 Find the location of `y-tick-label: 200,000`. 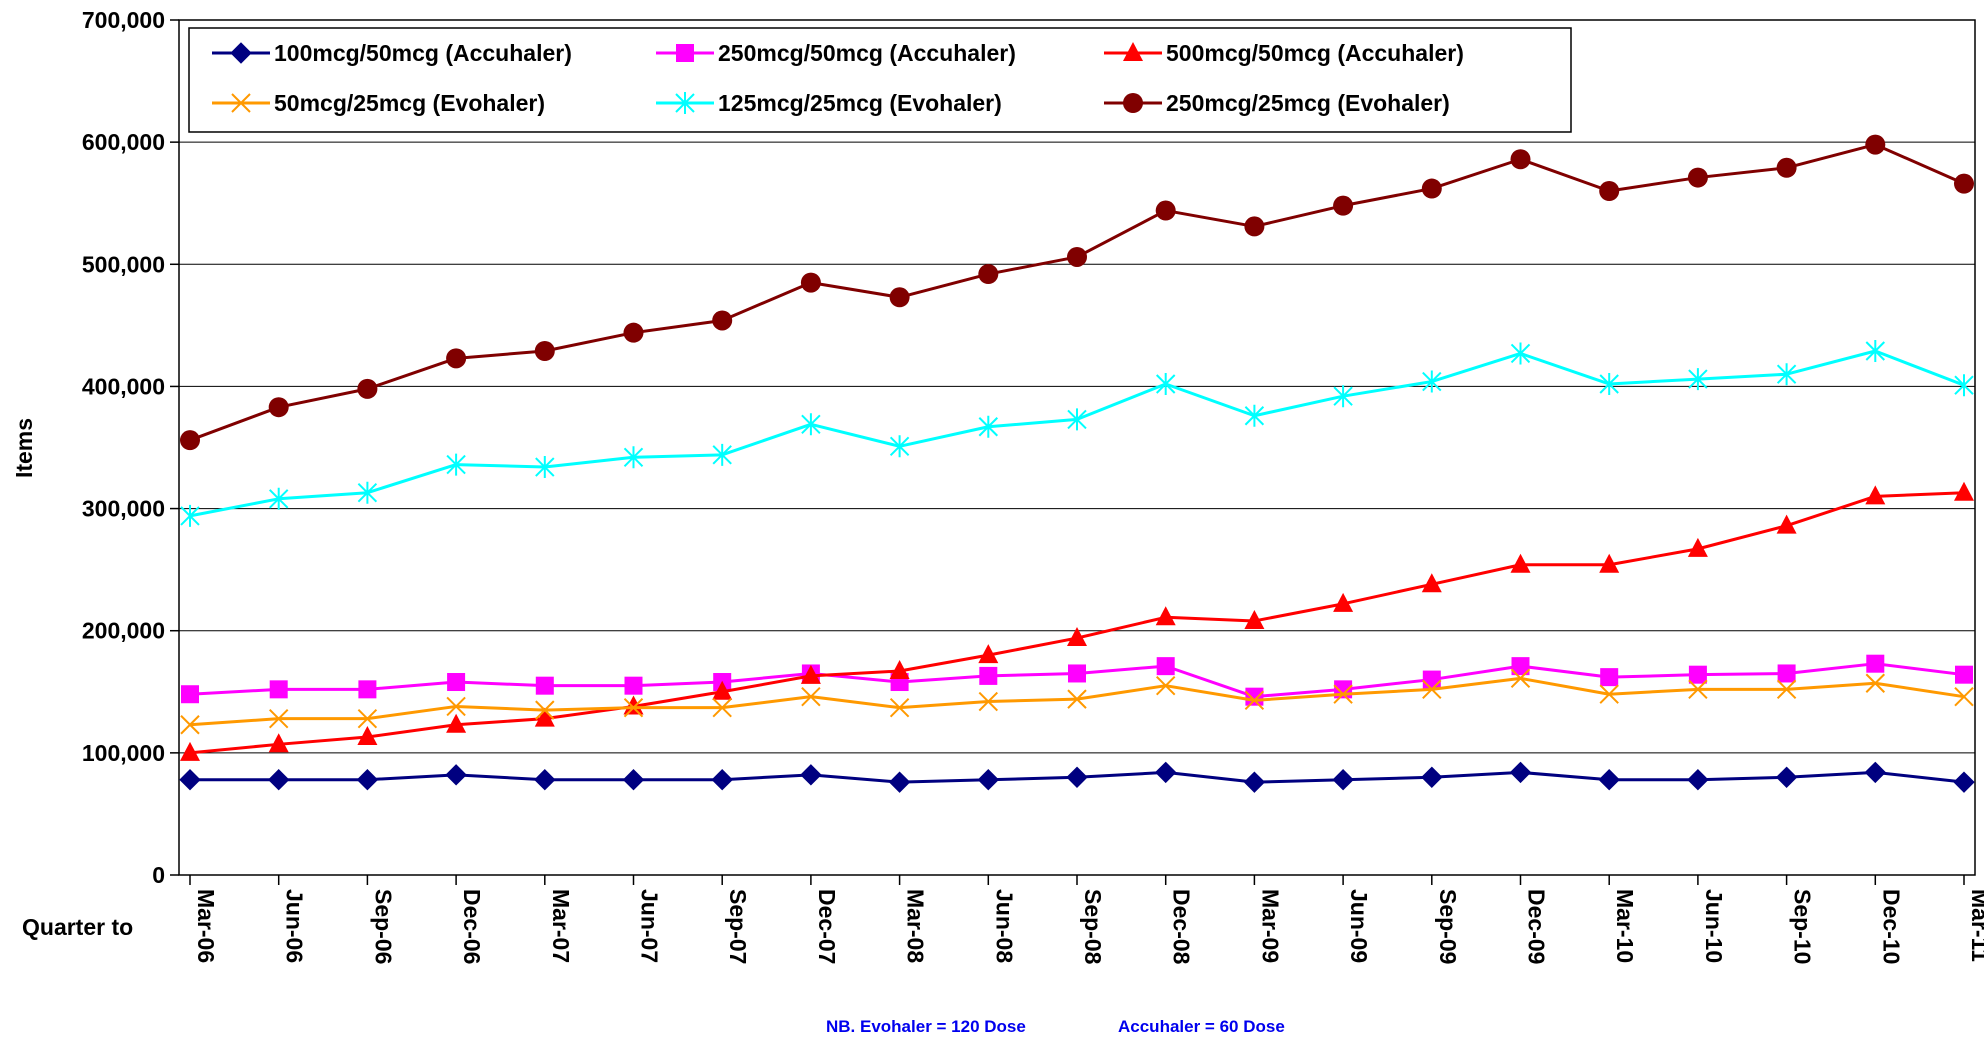

y-tick-label: 200,000 is located at coordinates (123, 631).